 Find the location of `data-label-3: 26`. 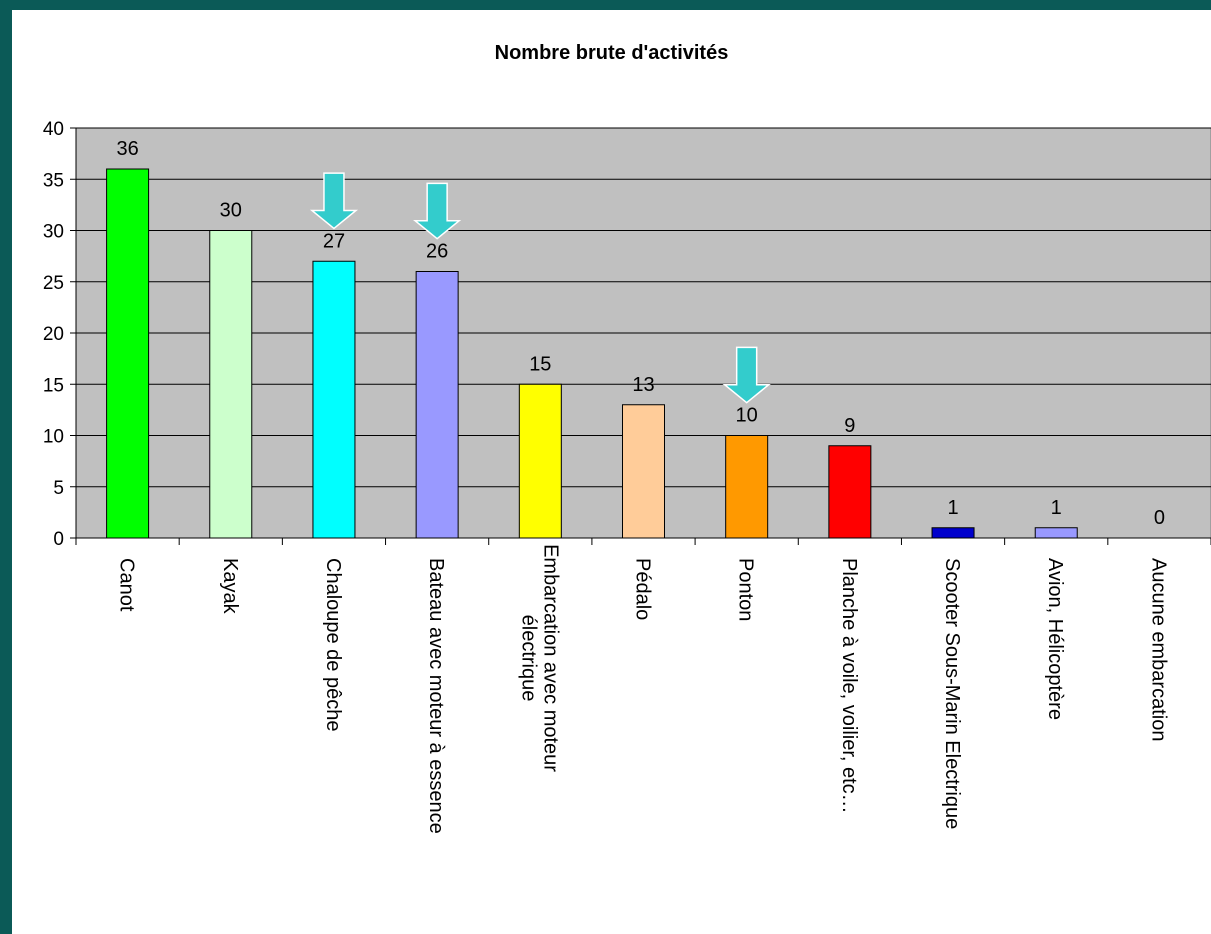

data-label-3: 26 is located at coordinates (437, 252).